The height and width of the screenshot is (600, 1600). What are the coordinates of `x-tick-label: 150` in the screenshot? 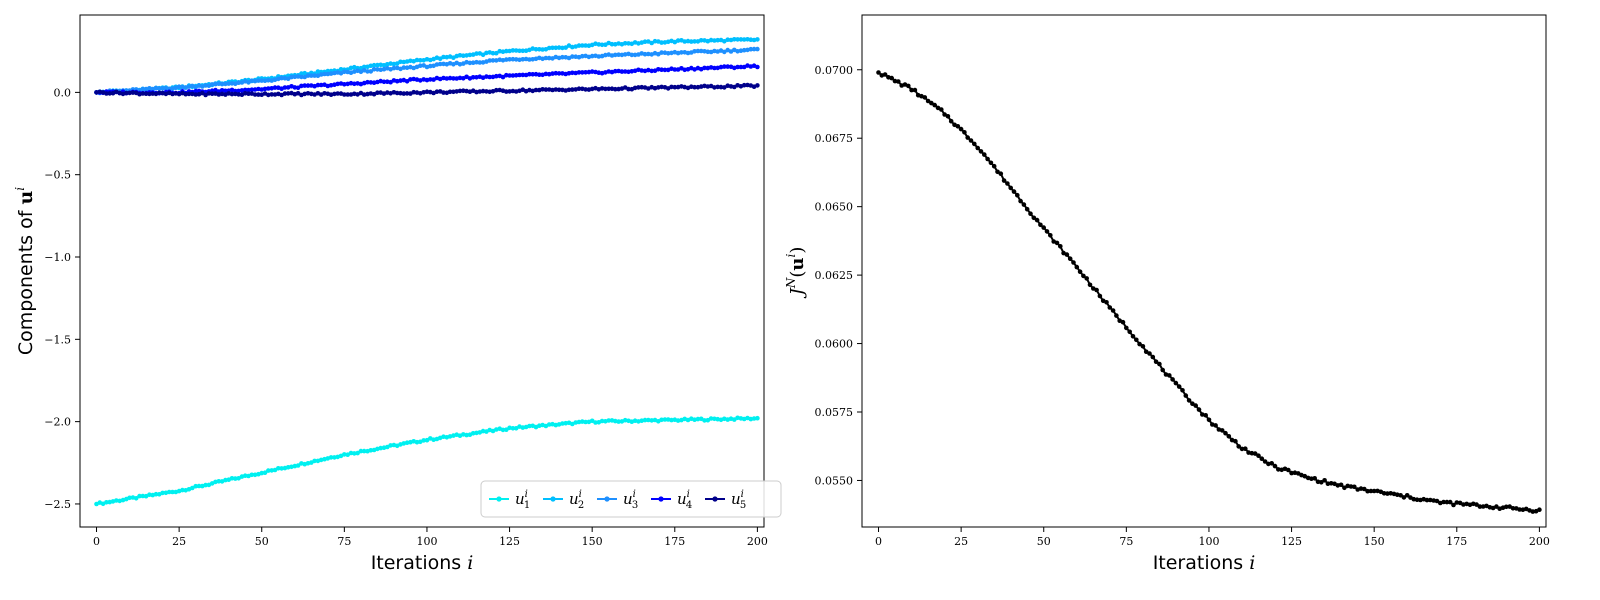 It's located at (592, 541).